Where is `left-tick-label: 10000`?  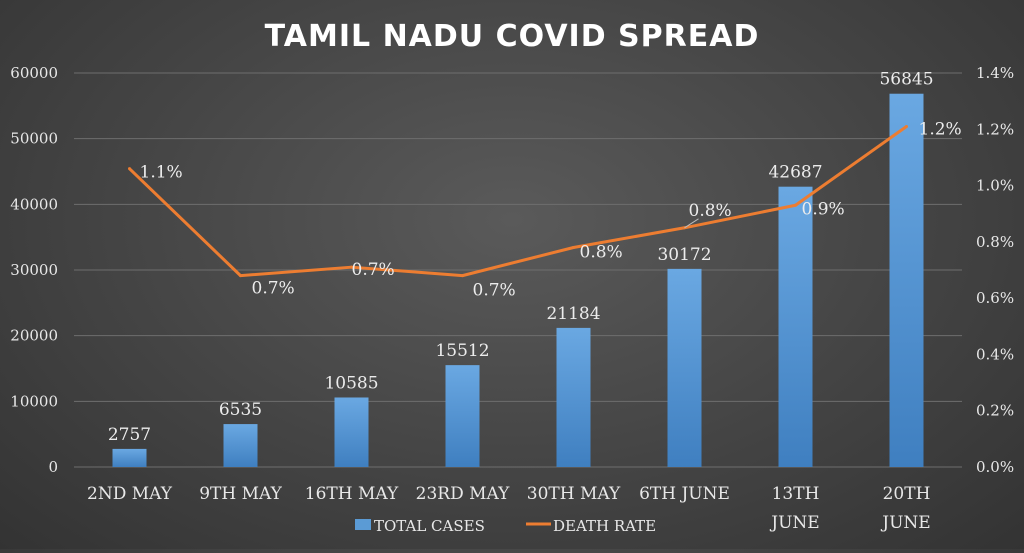 left-tick-label: 10000 is located at coordinates (34, 401).